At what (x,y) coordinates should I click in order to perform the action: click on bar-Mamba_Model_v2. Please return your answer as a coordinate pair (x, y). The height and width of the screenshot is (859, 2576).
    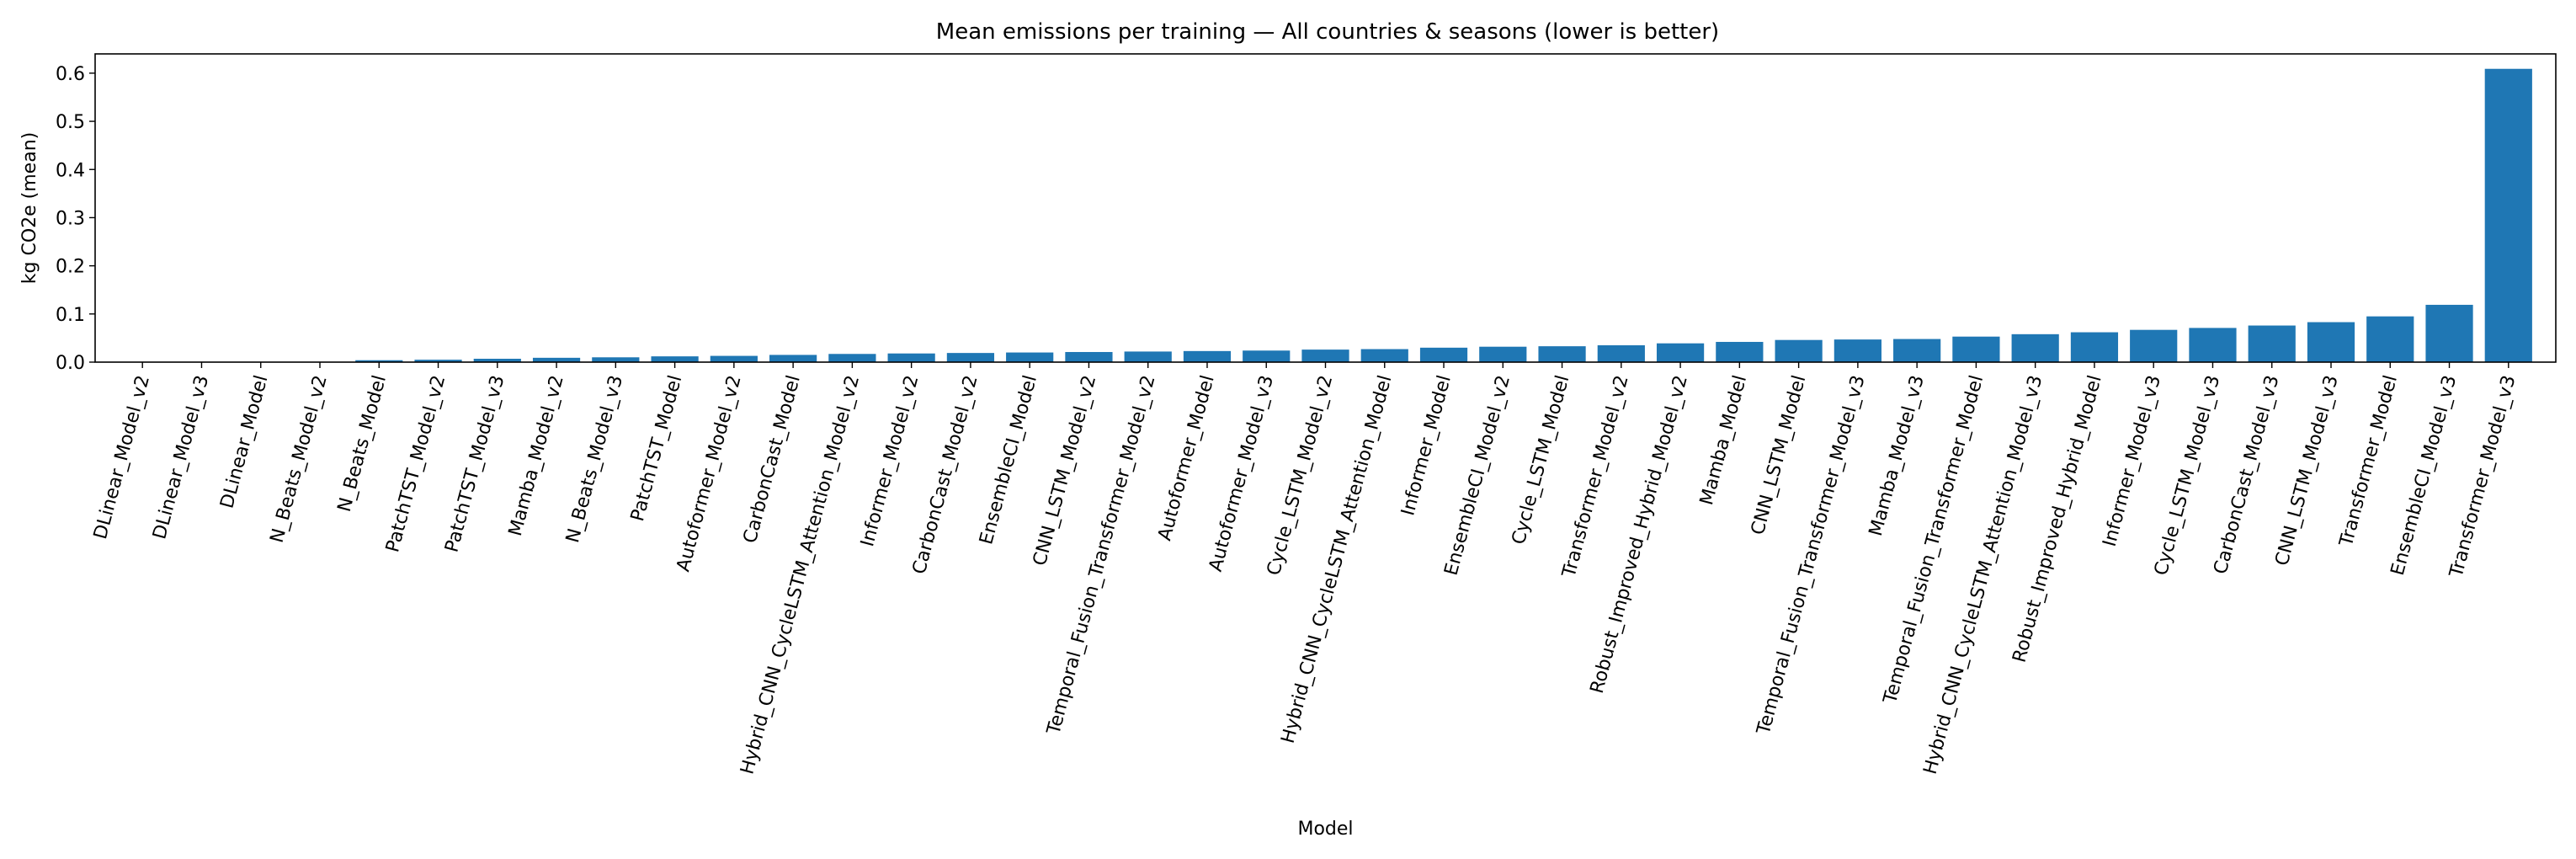
    Looking at the image, I should click on (557, 359).